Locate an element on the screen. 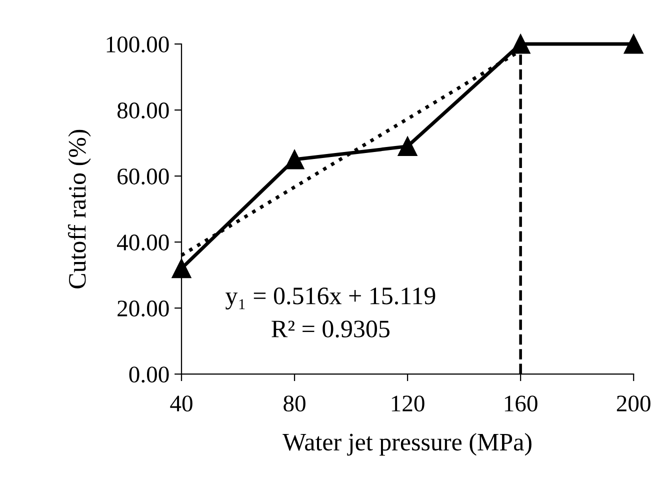  y-tick-label: 20.00 is located at coordinates (143, 308).